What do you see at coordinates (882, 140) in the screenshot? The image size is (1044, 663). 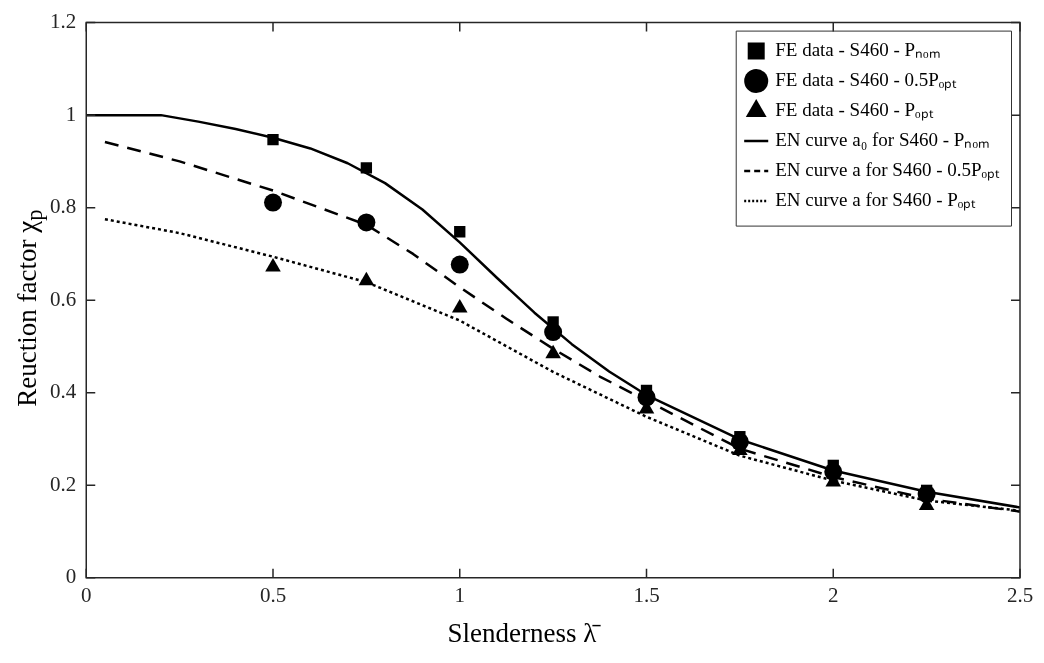 I see `legend-label: EN curve a₀ for S460 - Pₙₒₘ` at bounding box center [882, 140].